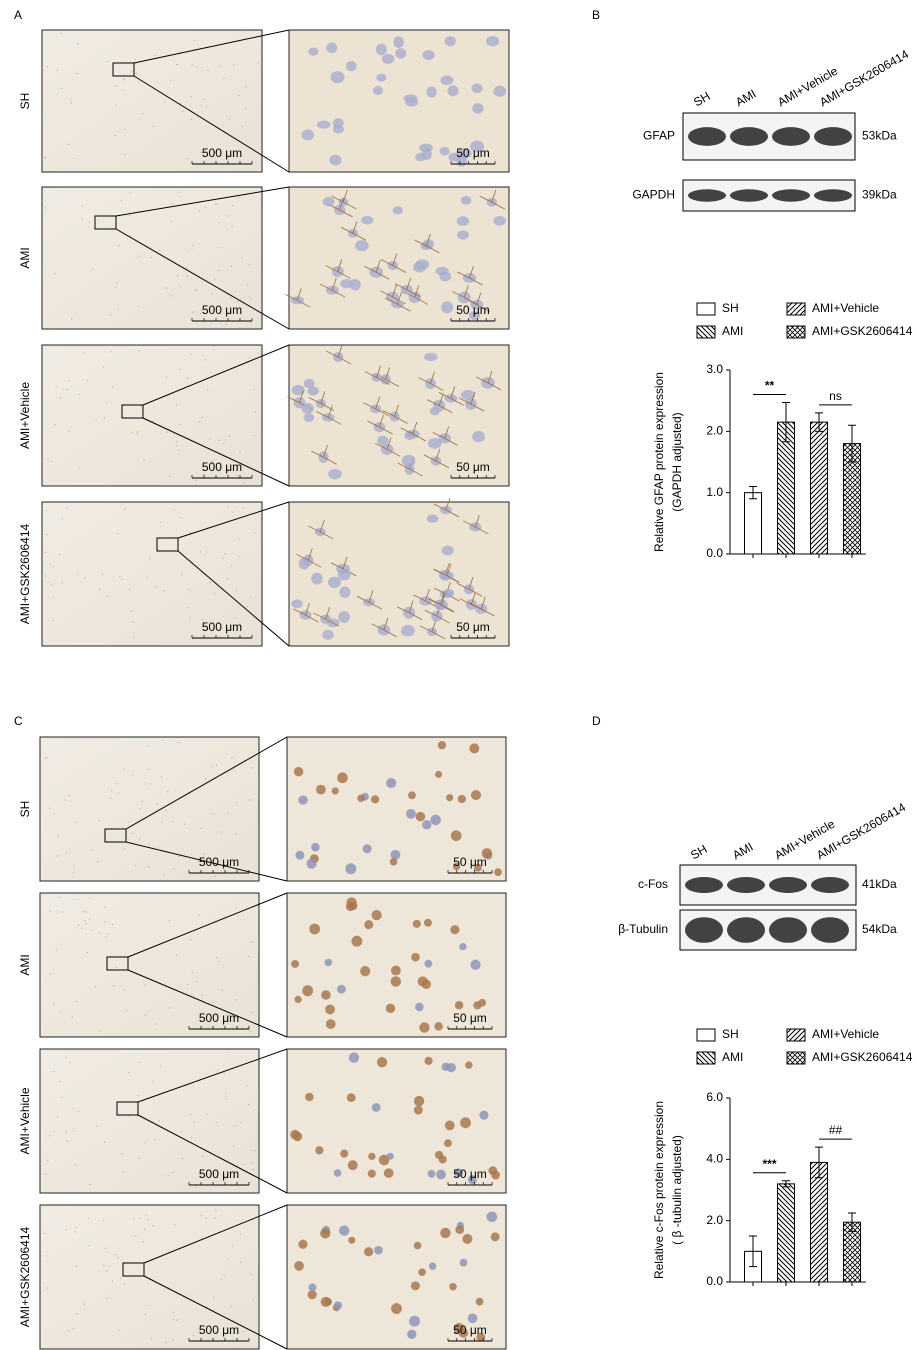  Describe the element at coordinates (879, 195) in the screenshot. I see `band-size: 39kDa` at that location.